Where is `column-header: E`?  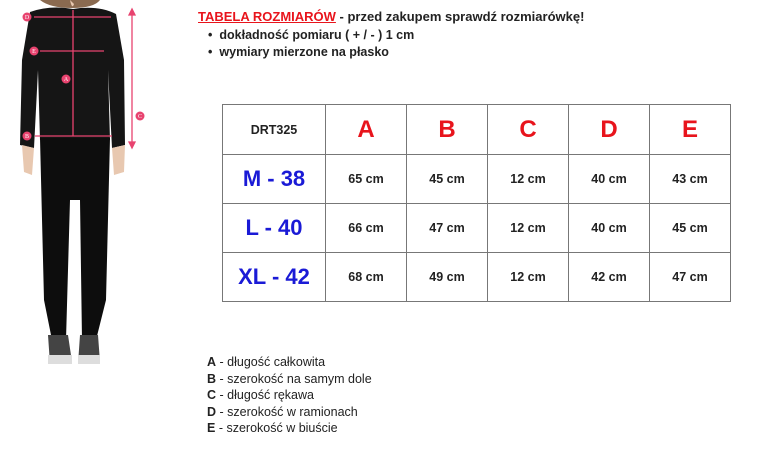
column-header: E is located at coordinates (690, 129).